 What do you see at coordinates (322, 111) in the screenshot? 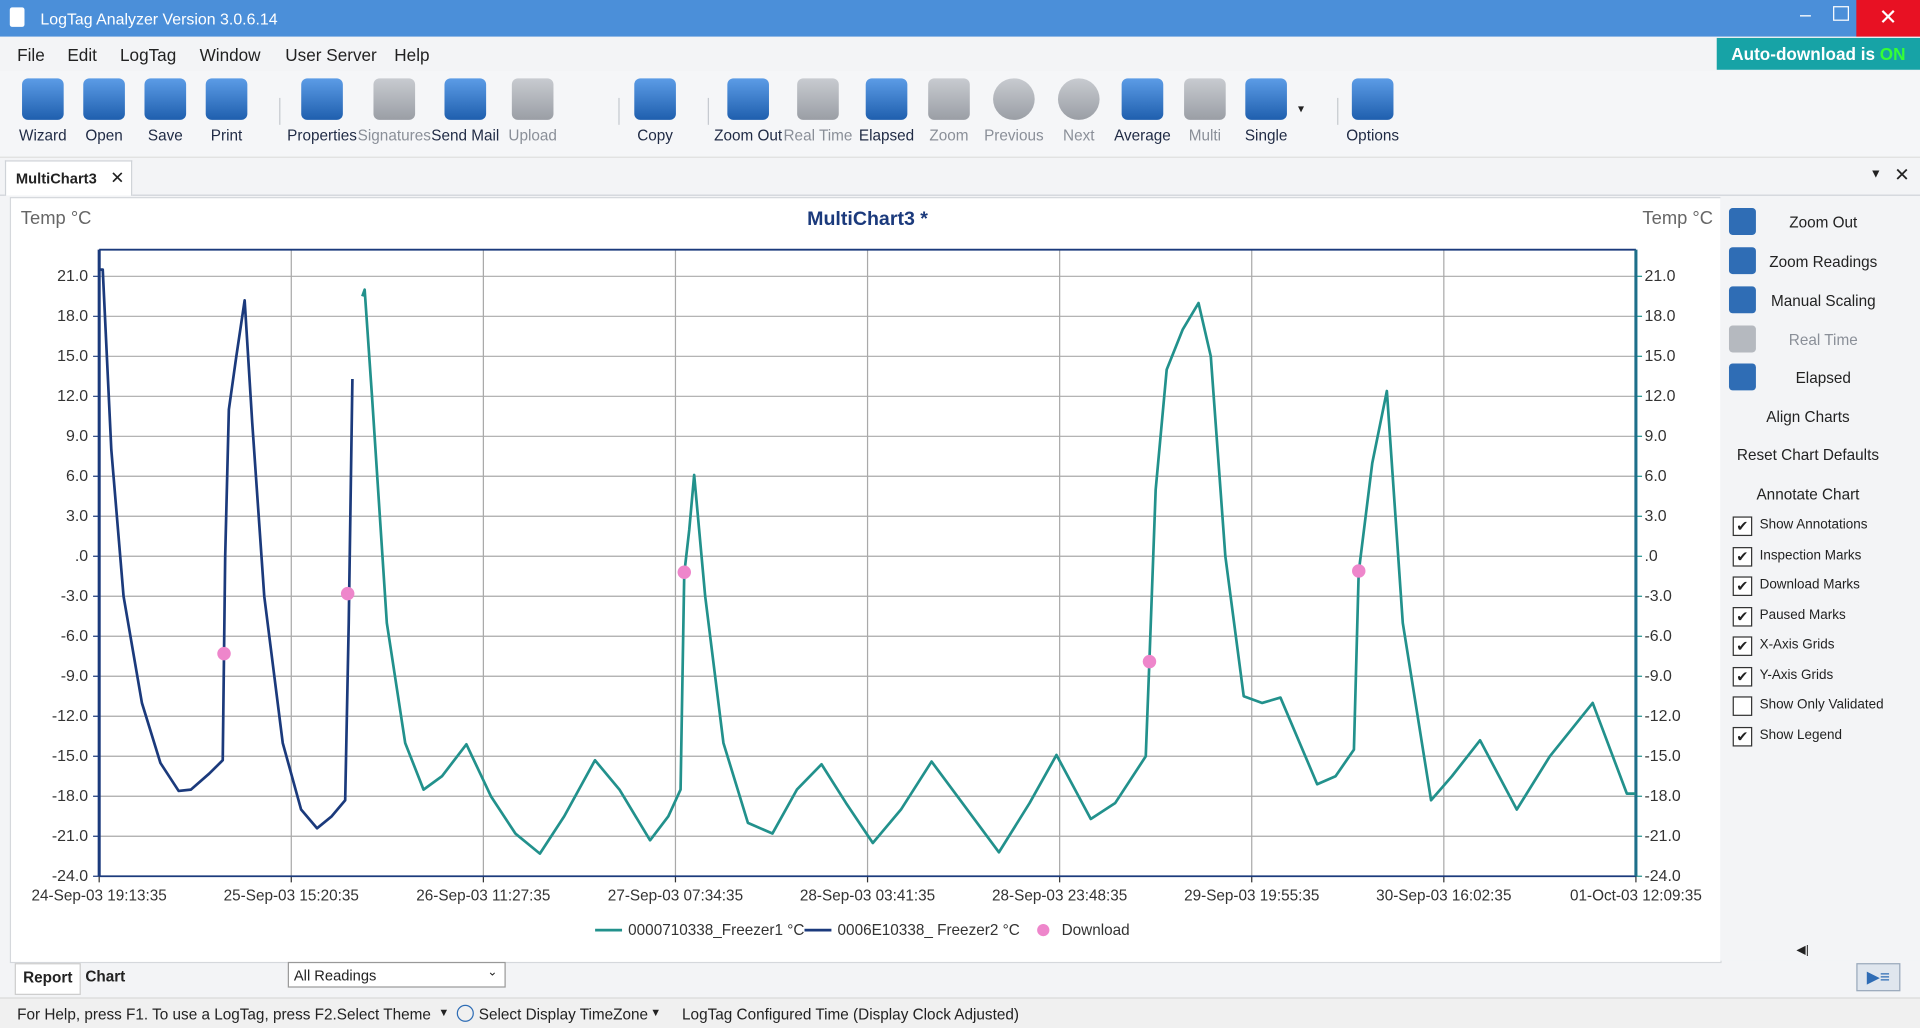
I see `toolbar-button: Properties` at bounding box center [322, 111].